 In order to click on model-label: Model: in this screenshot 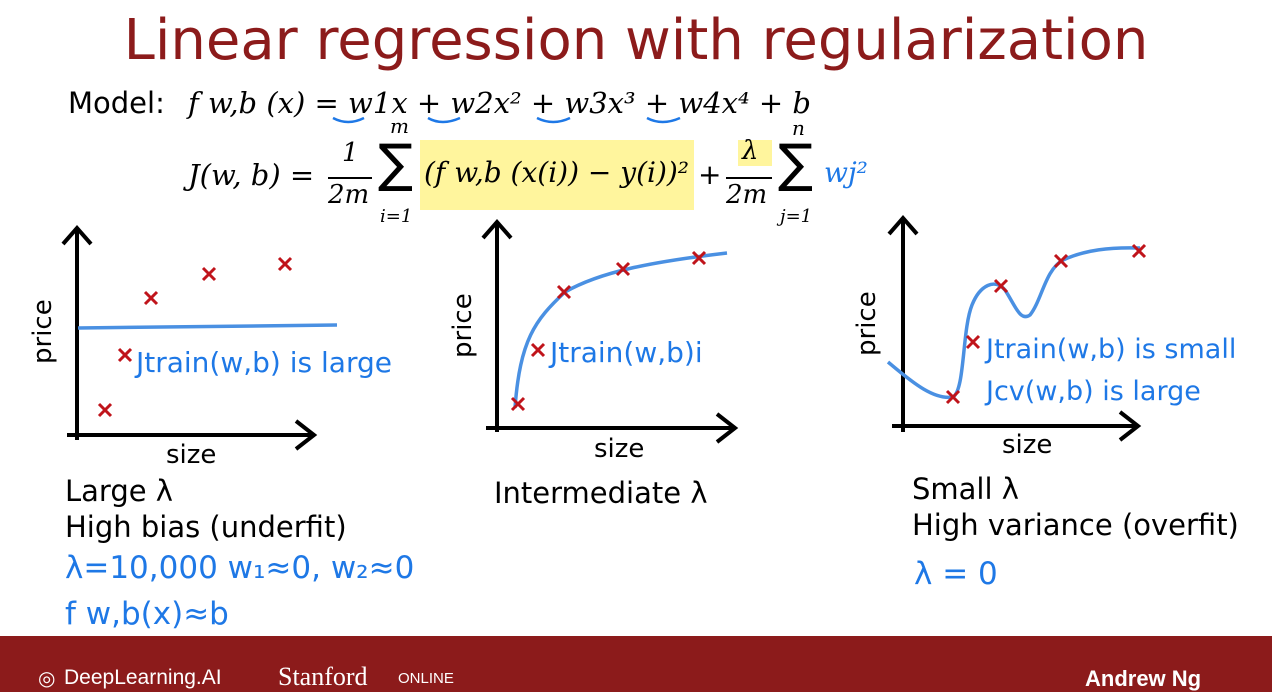, I will do `click(116, 103)`.